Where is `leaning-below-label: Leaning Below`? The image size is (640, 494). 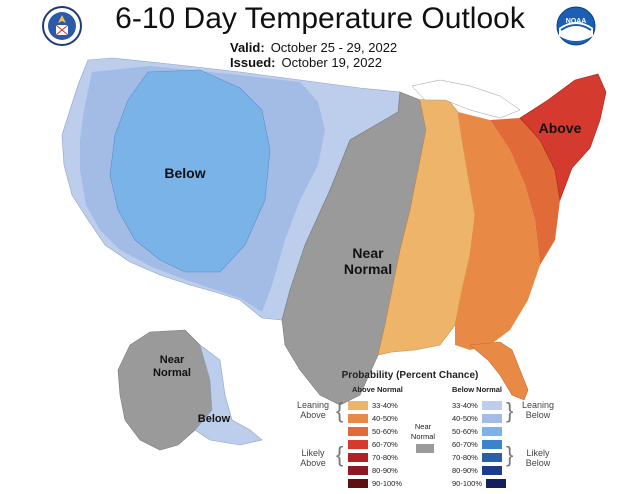
leaning-below-label: Leaning Below is located at coordinates (538, 410).